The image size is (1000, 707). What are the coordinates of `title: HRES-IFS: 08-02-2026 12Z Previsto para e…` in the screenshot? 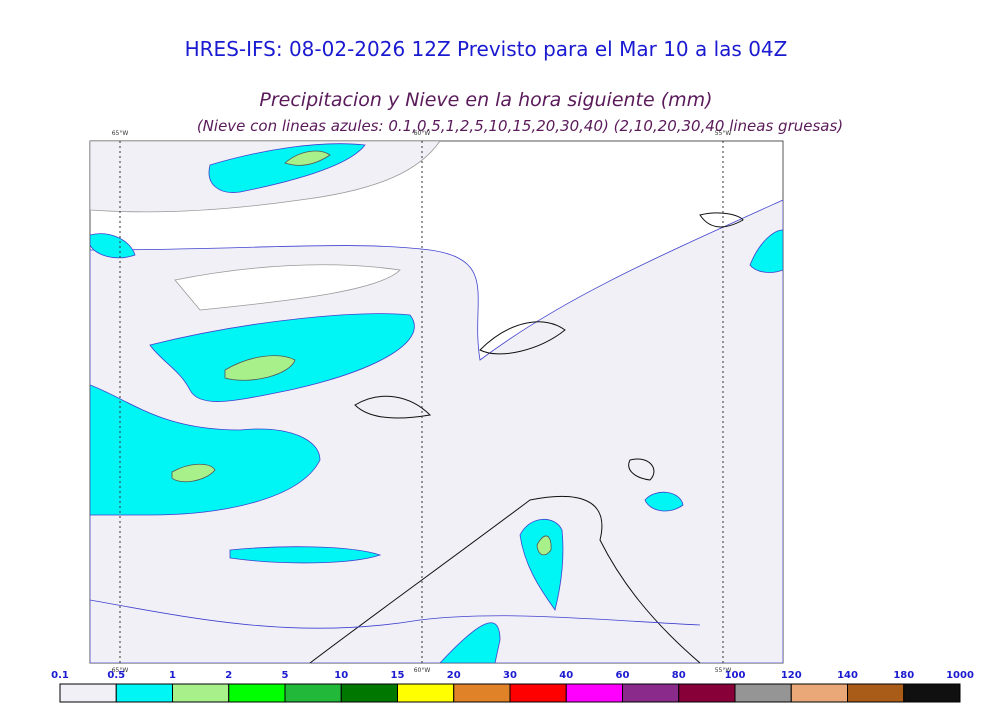 It's located at (486, 49).